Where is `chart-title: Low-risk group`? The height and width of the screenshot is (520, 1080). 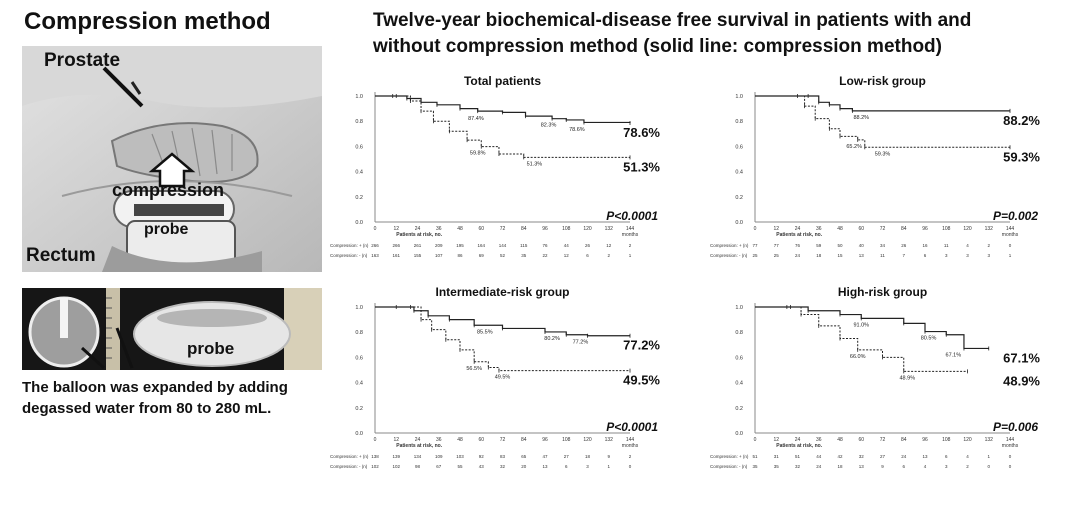 chart-title: Low-risk group is located at coordinates (882, 81).